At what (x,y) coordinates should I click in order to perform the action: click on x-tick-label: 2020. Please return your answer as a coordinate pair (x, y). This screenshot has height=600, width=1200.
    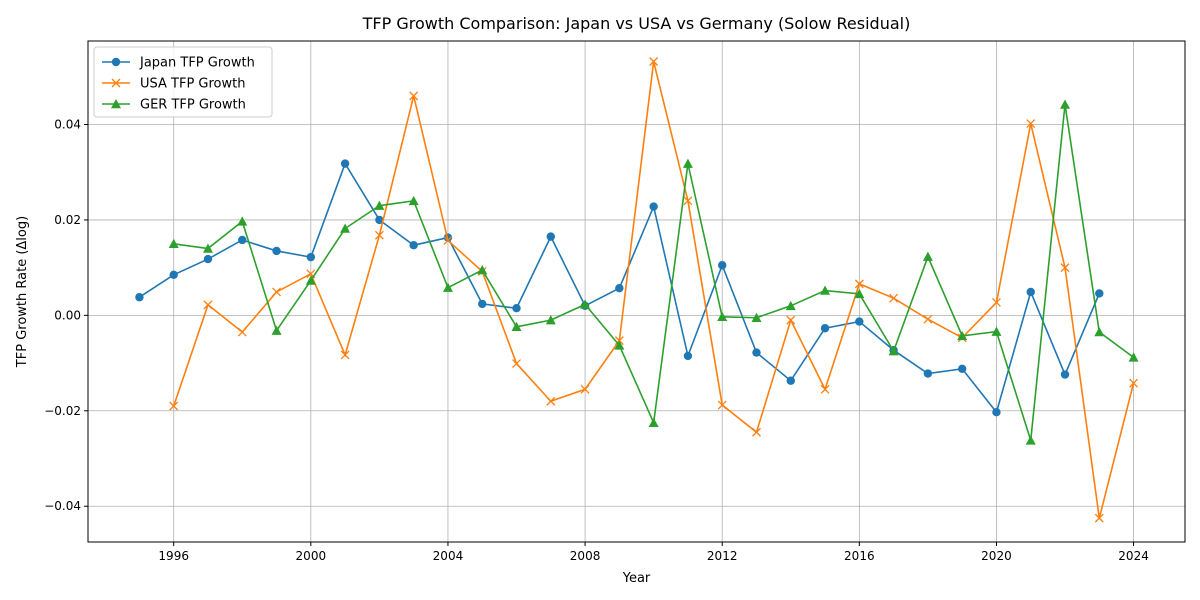
    Looking at the image, I should click on (996, 556).